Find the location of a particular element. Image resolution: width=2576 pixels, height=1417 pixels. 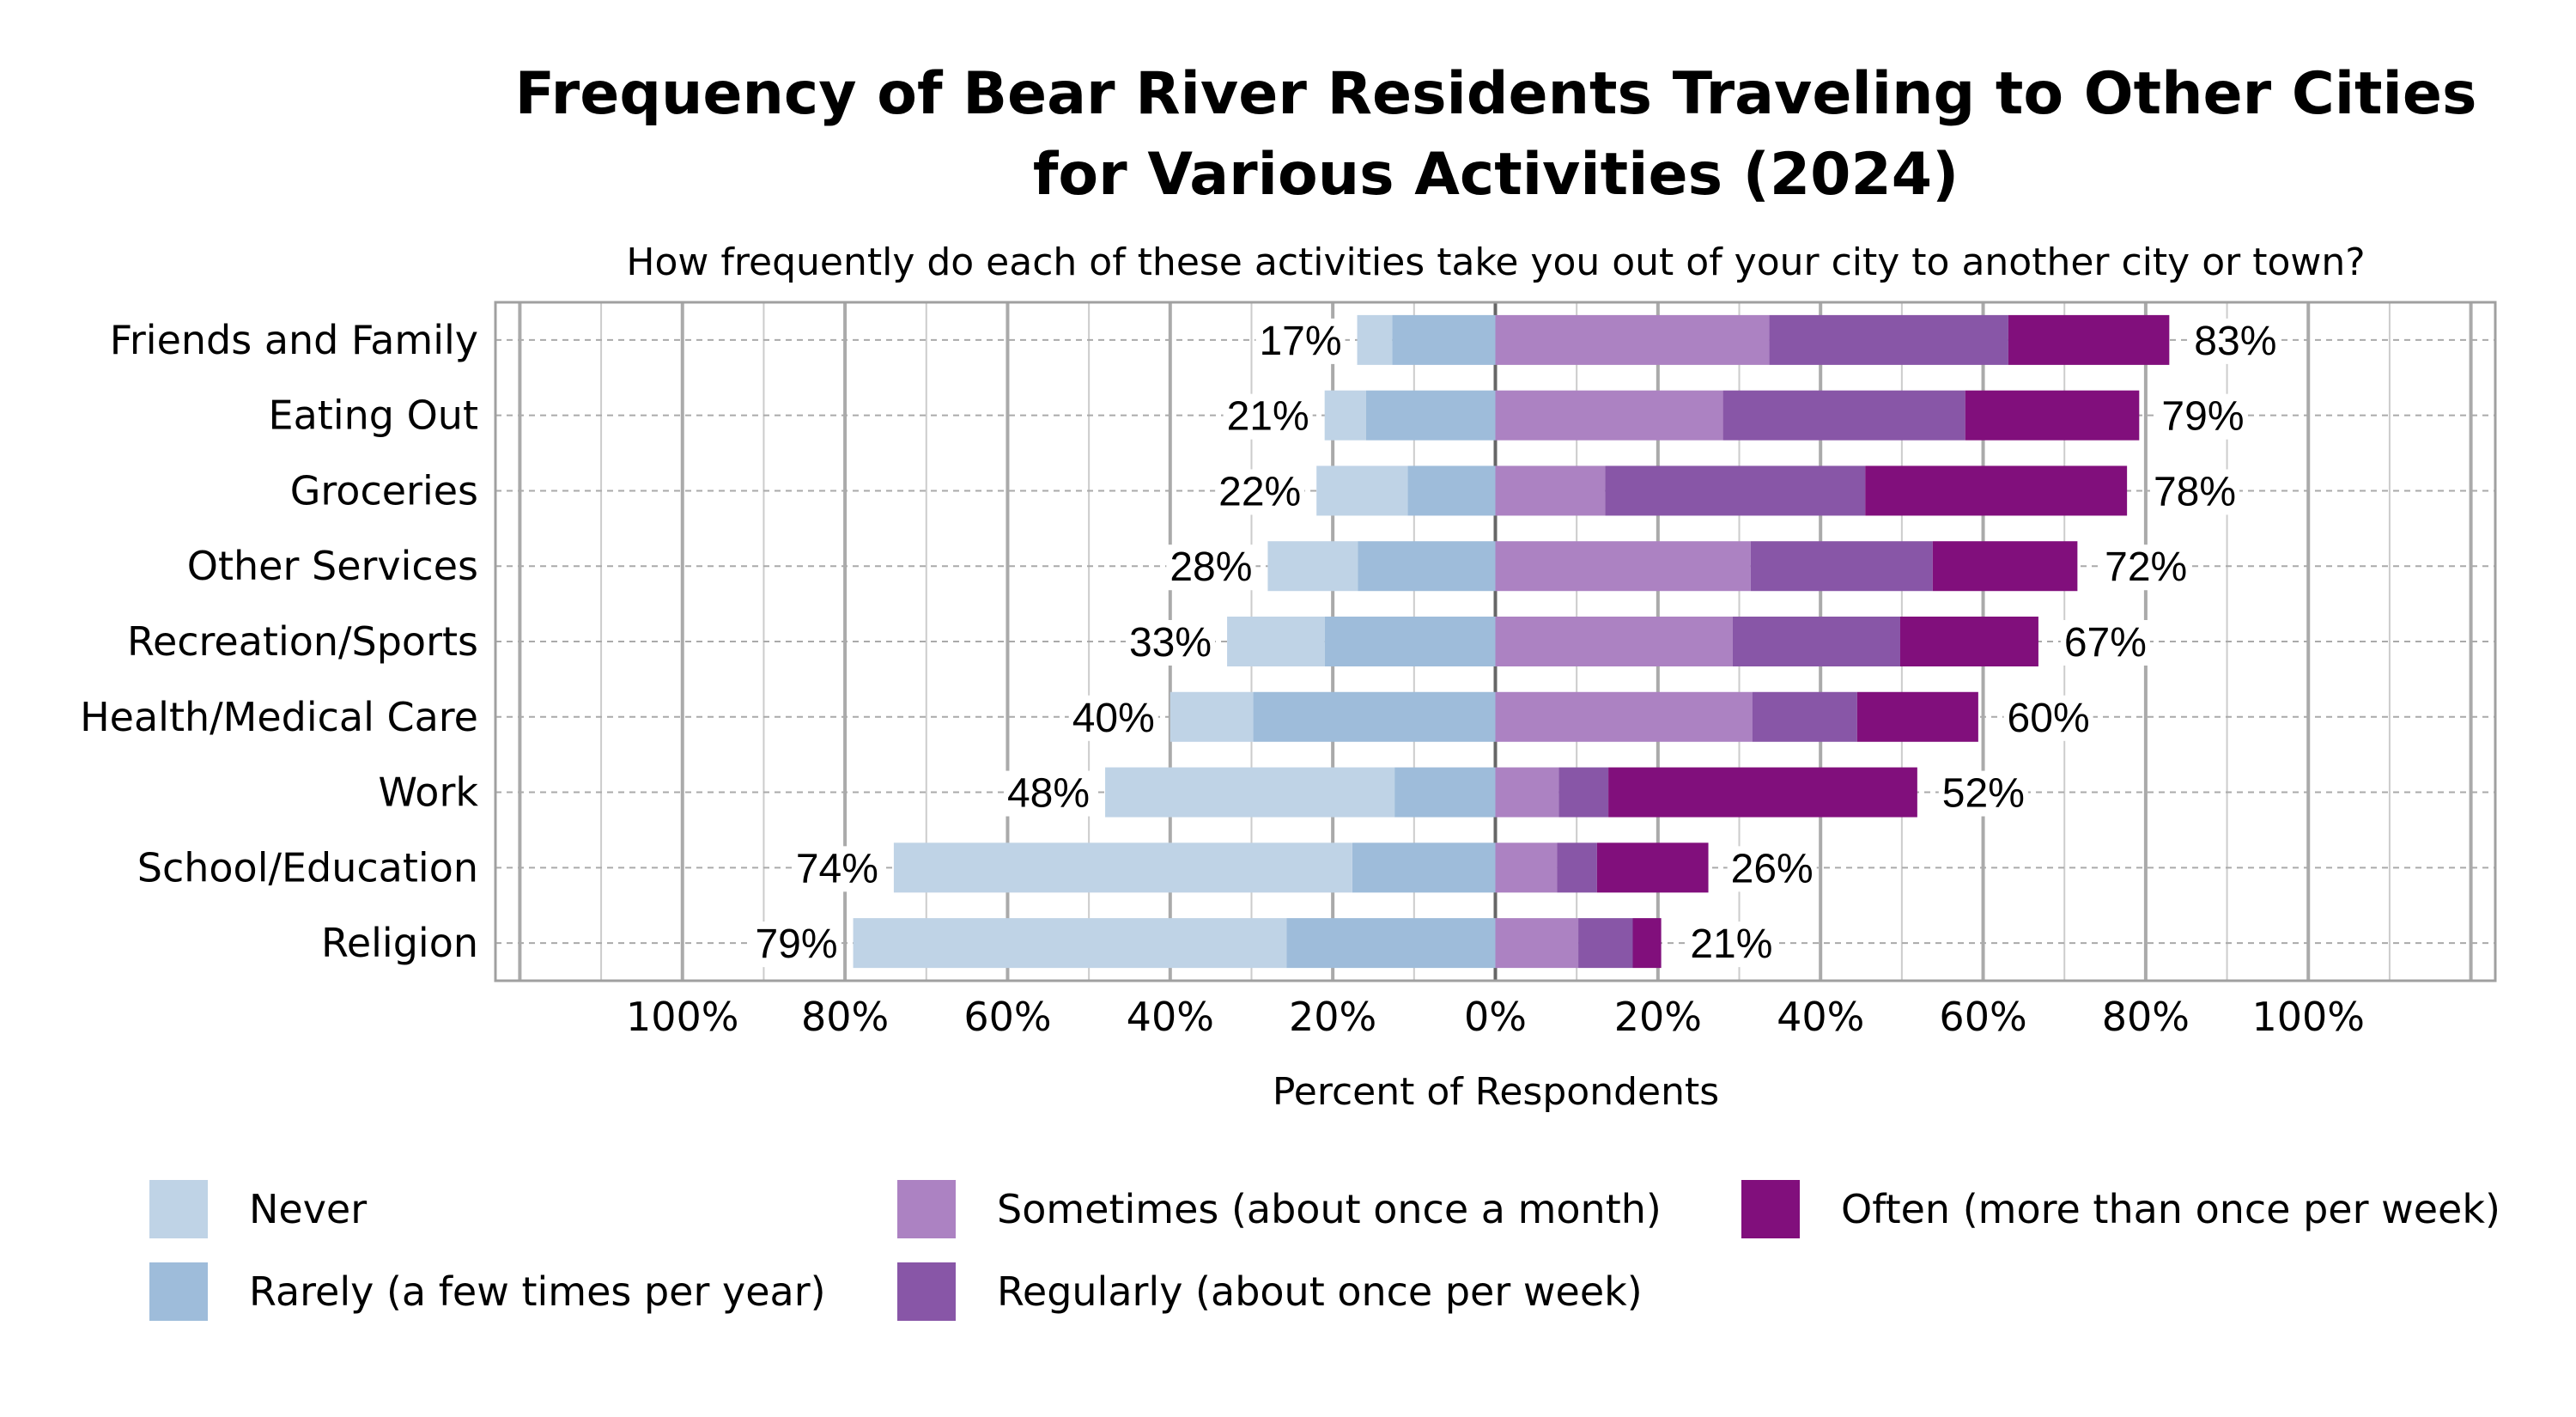

right-total-label: 72% is located at coordinates (2146, 567).